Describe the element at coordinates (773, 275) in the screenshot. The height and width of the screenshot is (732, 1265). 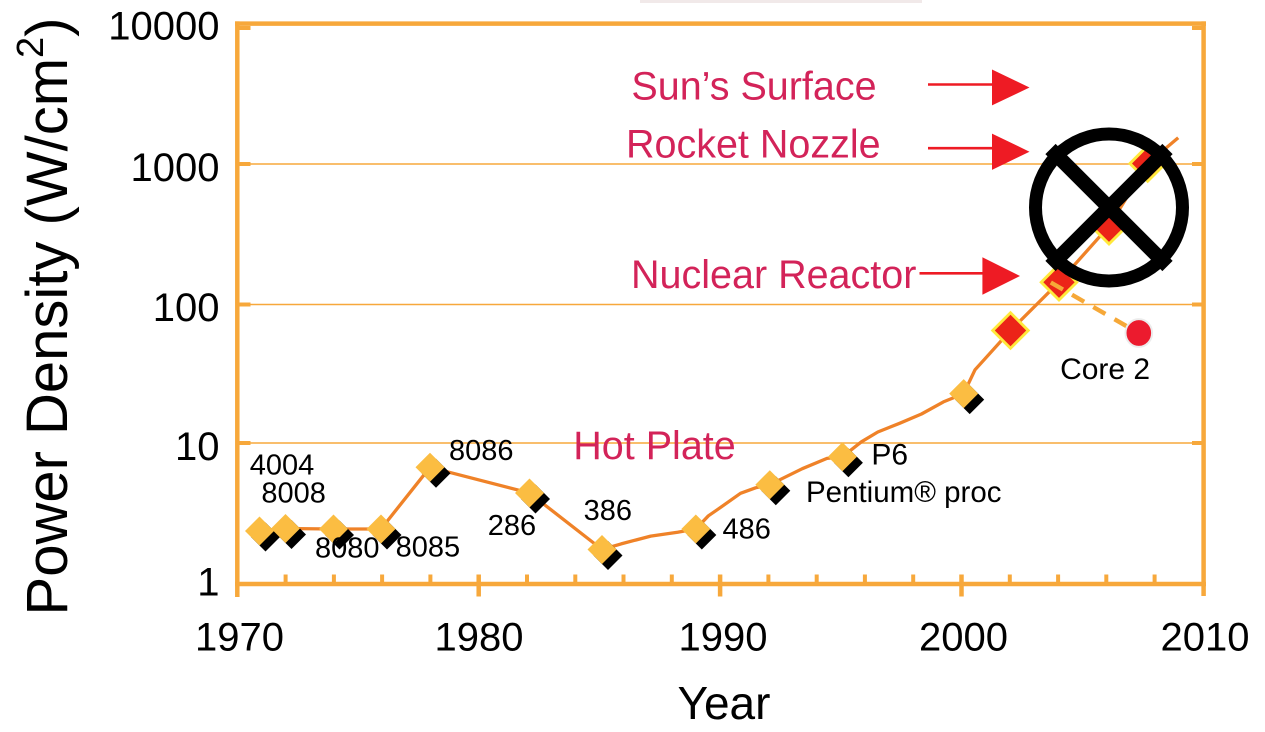
I see `svg-text: Nuclear Reactor` at that location.